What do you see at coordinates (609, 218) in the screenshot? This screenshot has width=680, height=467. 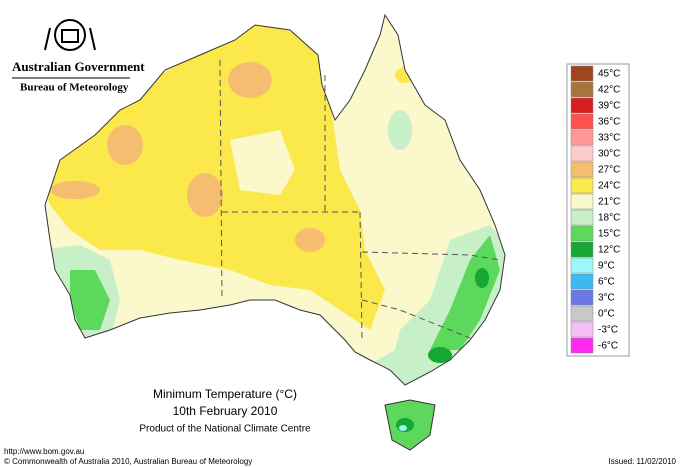 I see `legend-label: 18°C` at bounding box center [609, 218].